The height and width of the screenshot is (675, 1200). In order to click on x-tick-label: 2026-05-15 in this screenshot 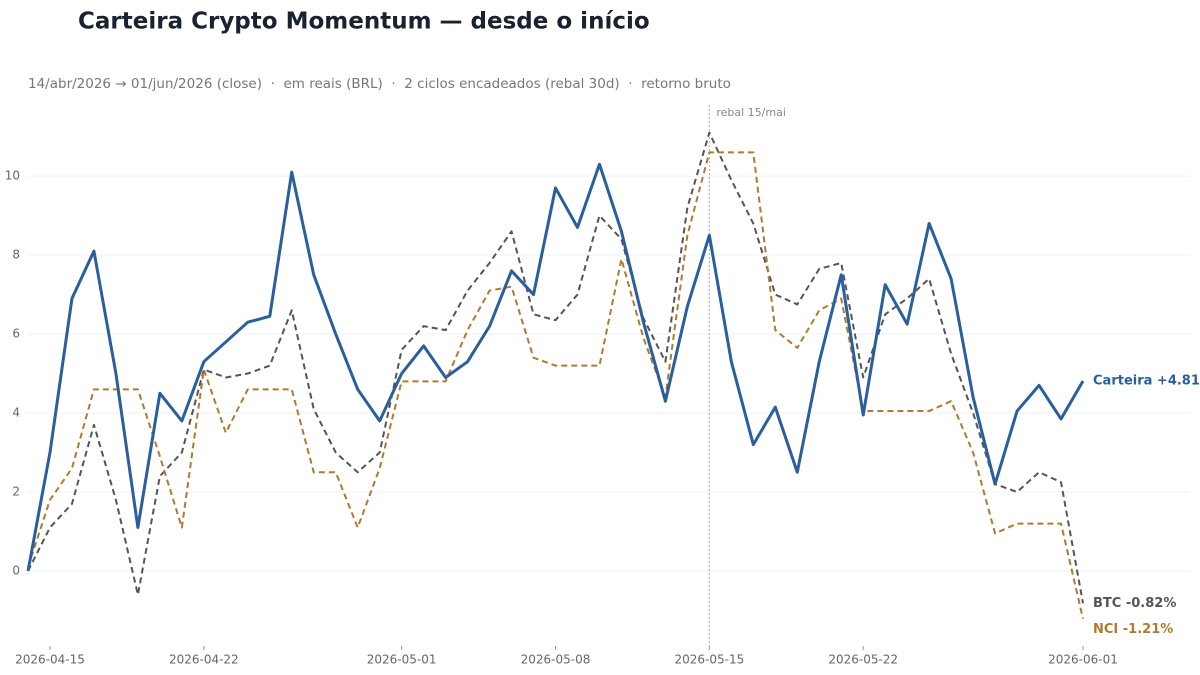, I will do `click(709, 660)`.